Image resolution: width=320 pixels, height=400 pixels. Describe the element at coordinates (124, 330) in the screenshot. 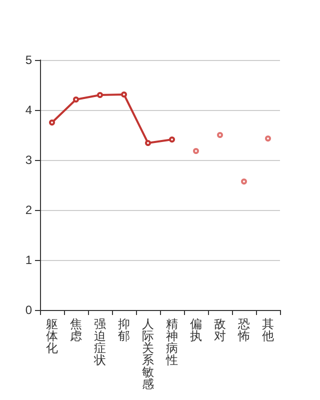

I see `x-tick-label: 抑郁` at that location.